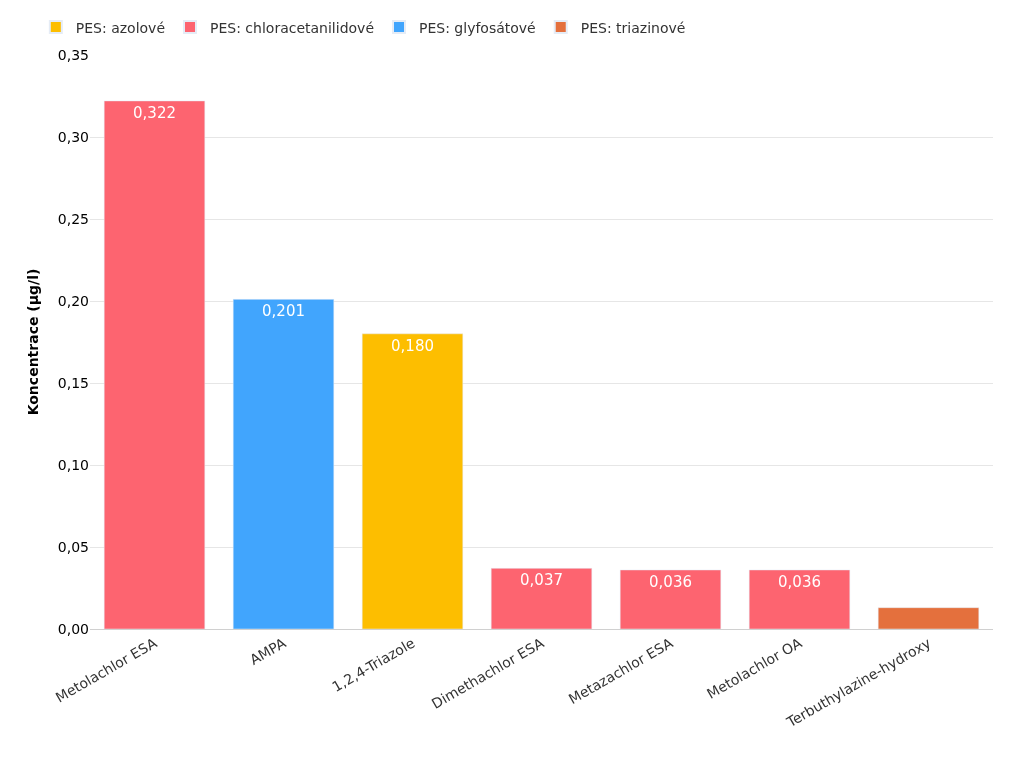 This screenshot has width=1023, height=759. Describe the element at coordinates (73, 300) in the screenshot. I see `y-tick-label: 0,20` at that location.